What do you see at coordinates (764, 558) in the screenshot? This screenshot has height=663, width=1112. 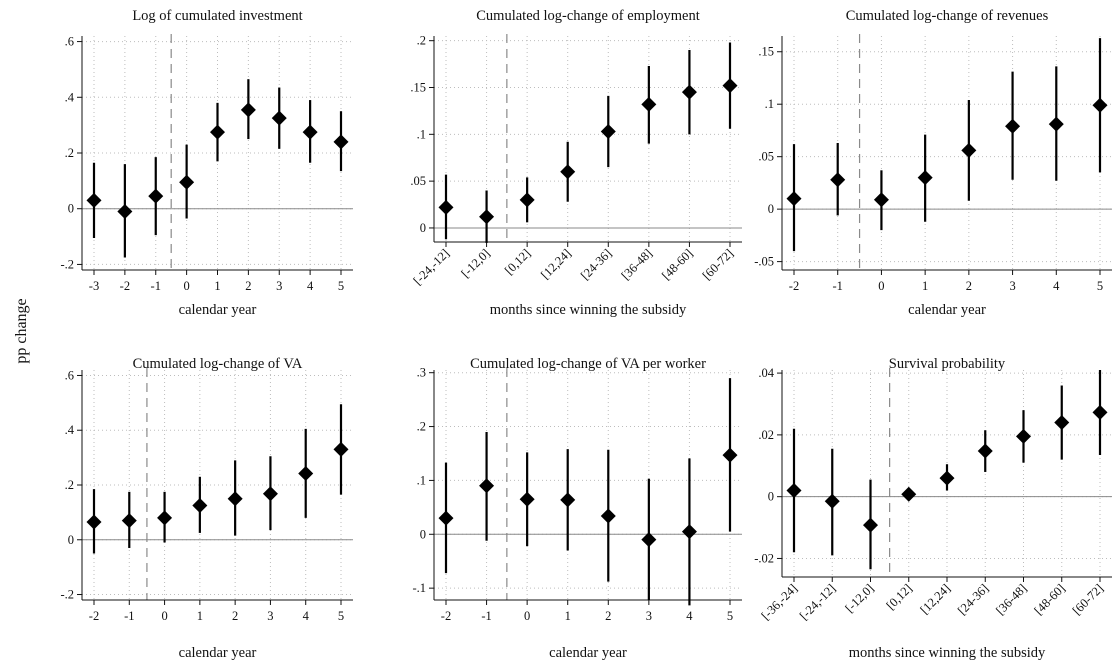 I see `y-tick-label: -.02` at bounding box center [764, 558].